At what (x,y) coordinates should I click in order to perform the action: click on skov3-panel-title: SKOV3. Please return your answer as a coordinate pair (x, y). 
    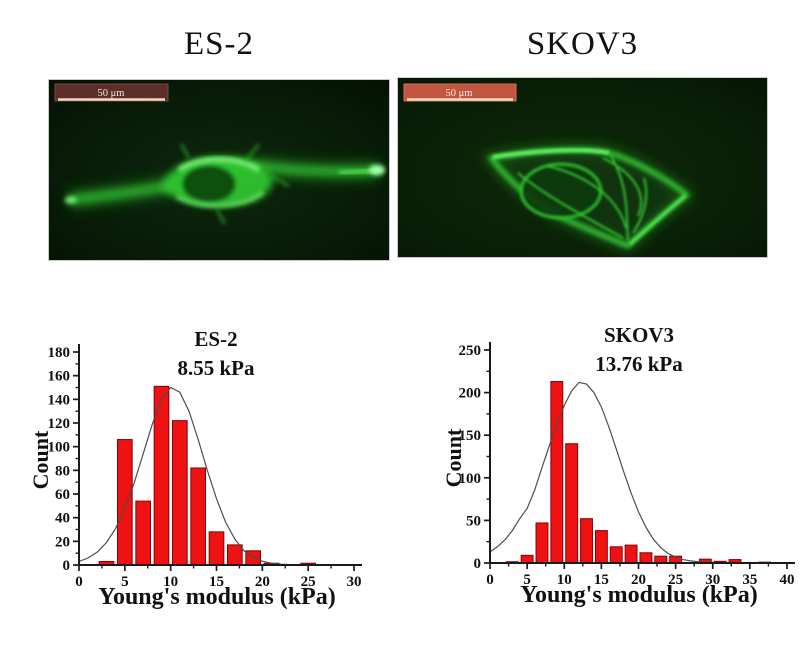
    Looking at the image, I should click on (582, 44).